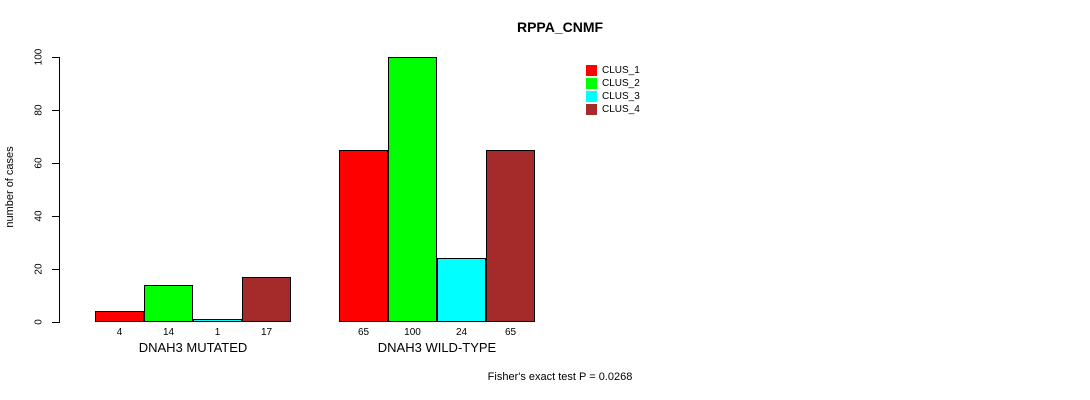 The height and width of the screenshot is (400, 1090). I want to click on legend: CLUS_1 CLUS_2 CLUS_3 CLUS_4, so click(613, 90).